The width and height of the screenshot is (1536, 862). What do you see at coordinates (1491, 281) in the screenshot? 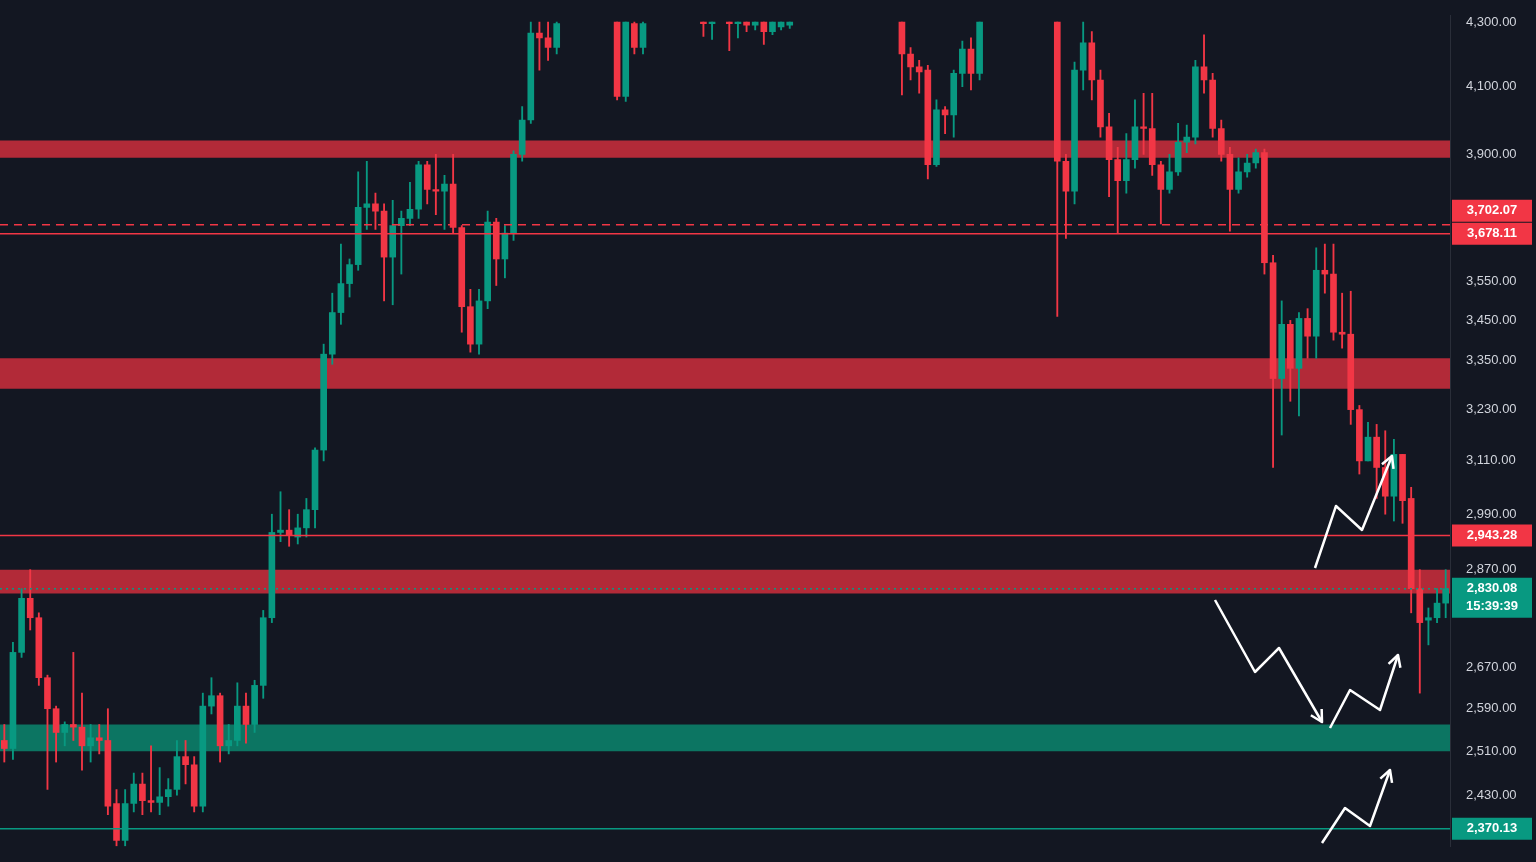
I see `y-tick-label: 3,550.00` at bounding box center [1491, 281].